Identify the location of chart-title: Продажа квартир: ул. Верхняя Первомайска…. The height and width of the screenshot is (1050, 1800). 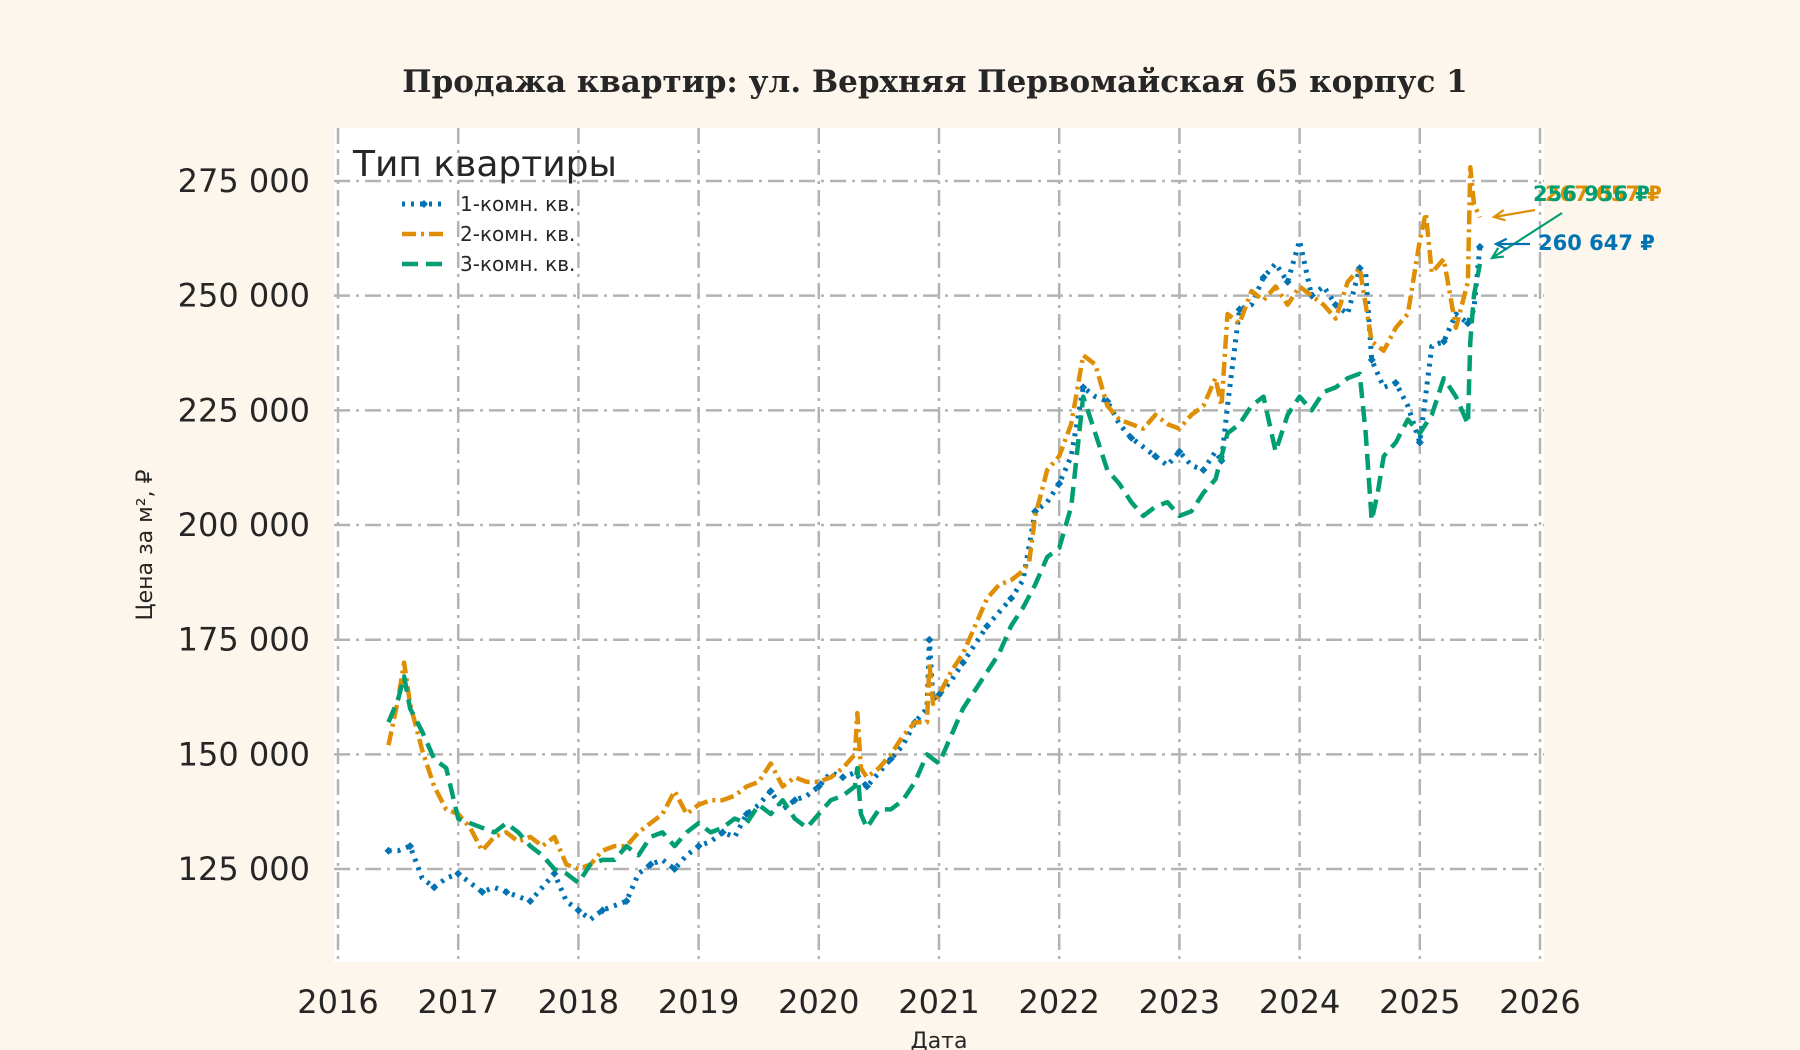
(934, 82).